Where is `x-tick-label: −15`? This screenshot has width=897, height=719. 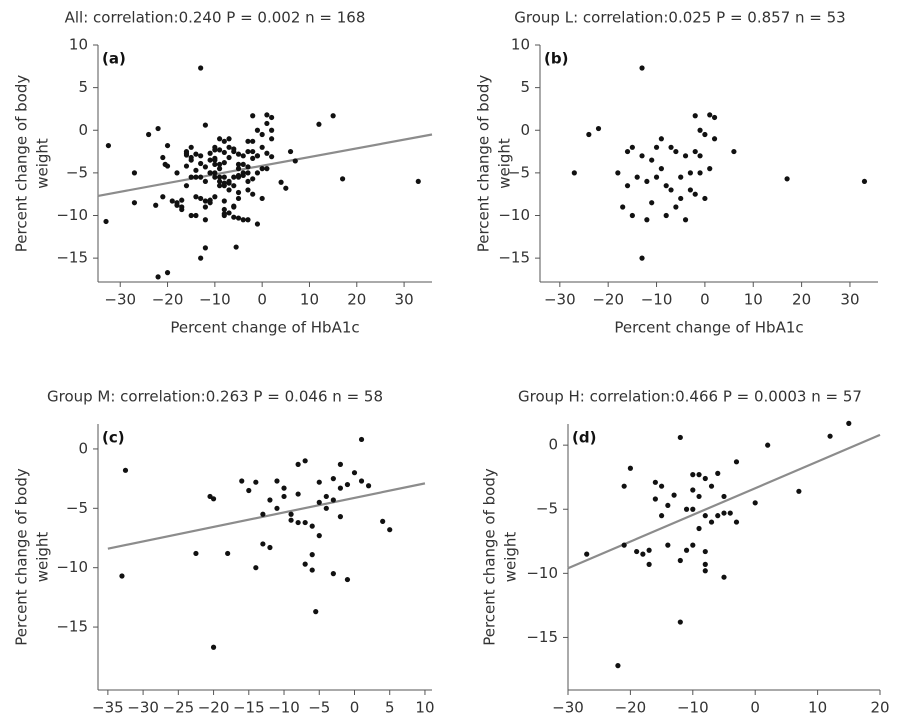 x-tick-label: −15 is located at coordinates (249, 708).